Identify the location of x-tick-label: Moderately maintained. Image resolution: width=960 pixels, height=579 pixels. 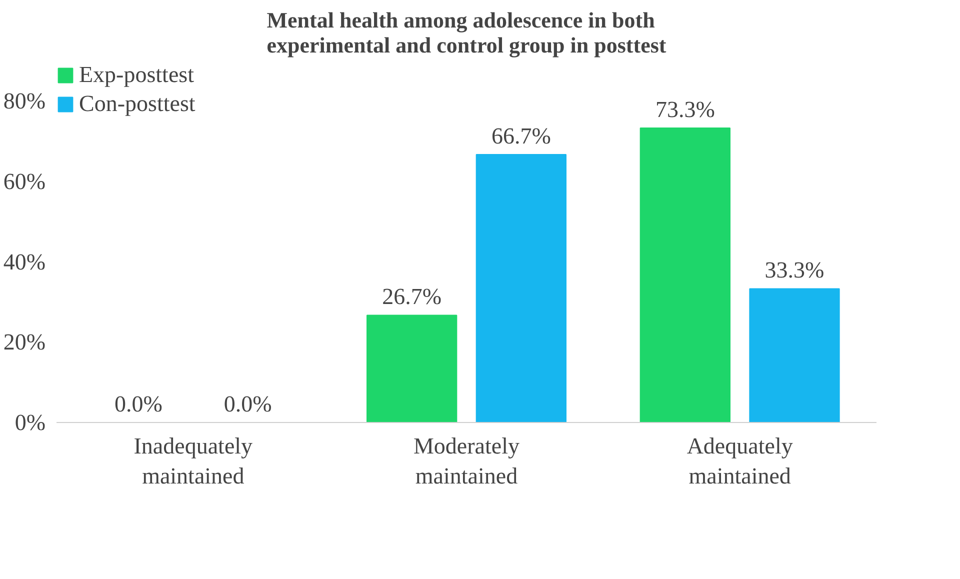
(466, 461).